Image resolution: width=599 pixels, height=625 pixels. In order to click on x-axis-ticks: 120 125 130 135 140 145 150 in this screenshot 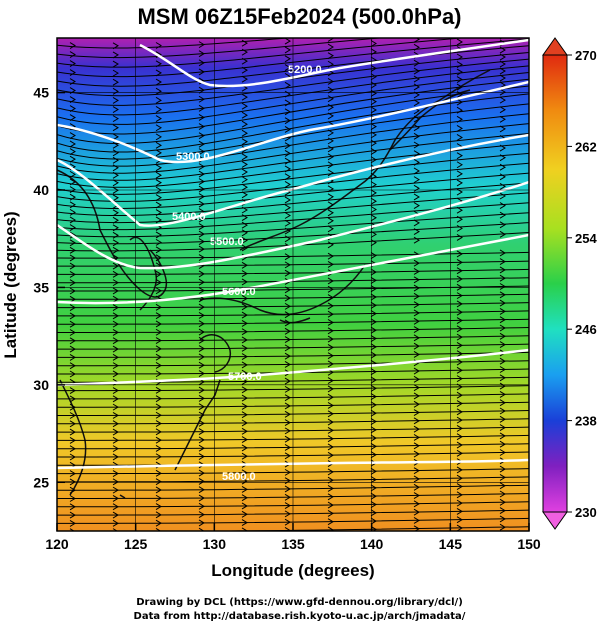, I will do `click(293, 537)`.